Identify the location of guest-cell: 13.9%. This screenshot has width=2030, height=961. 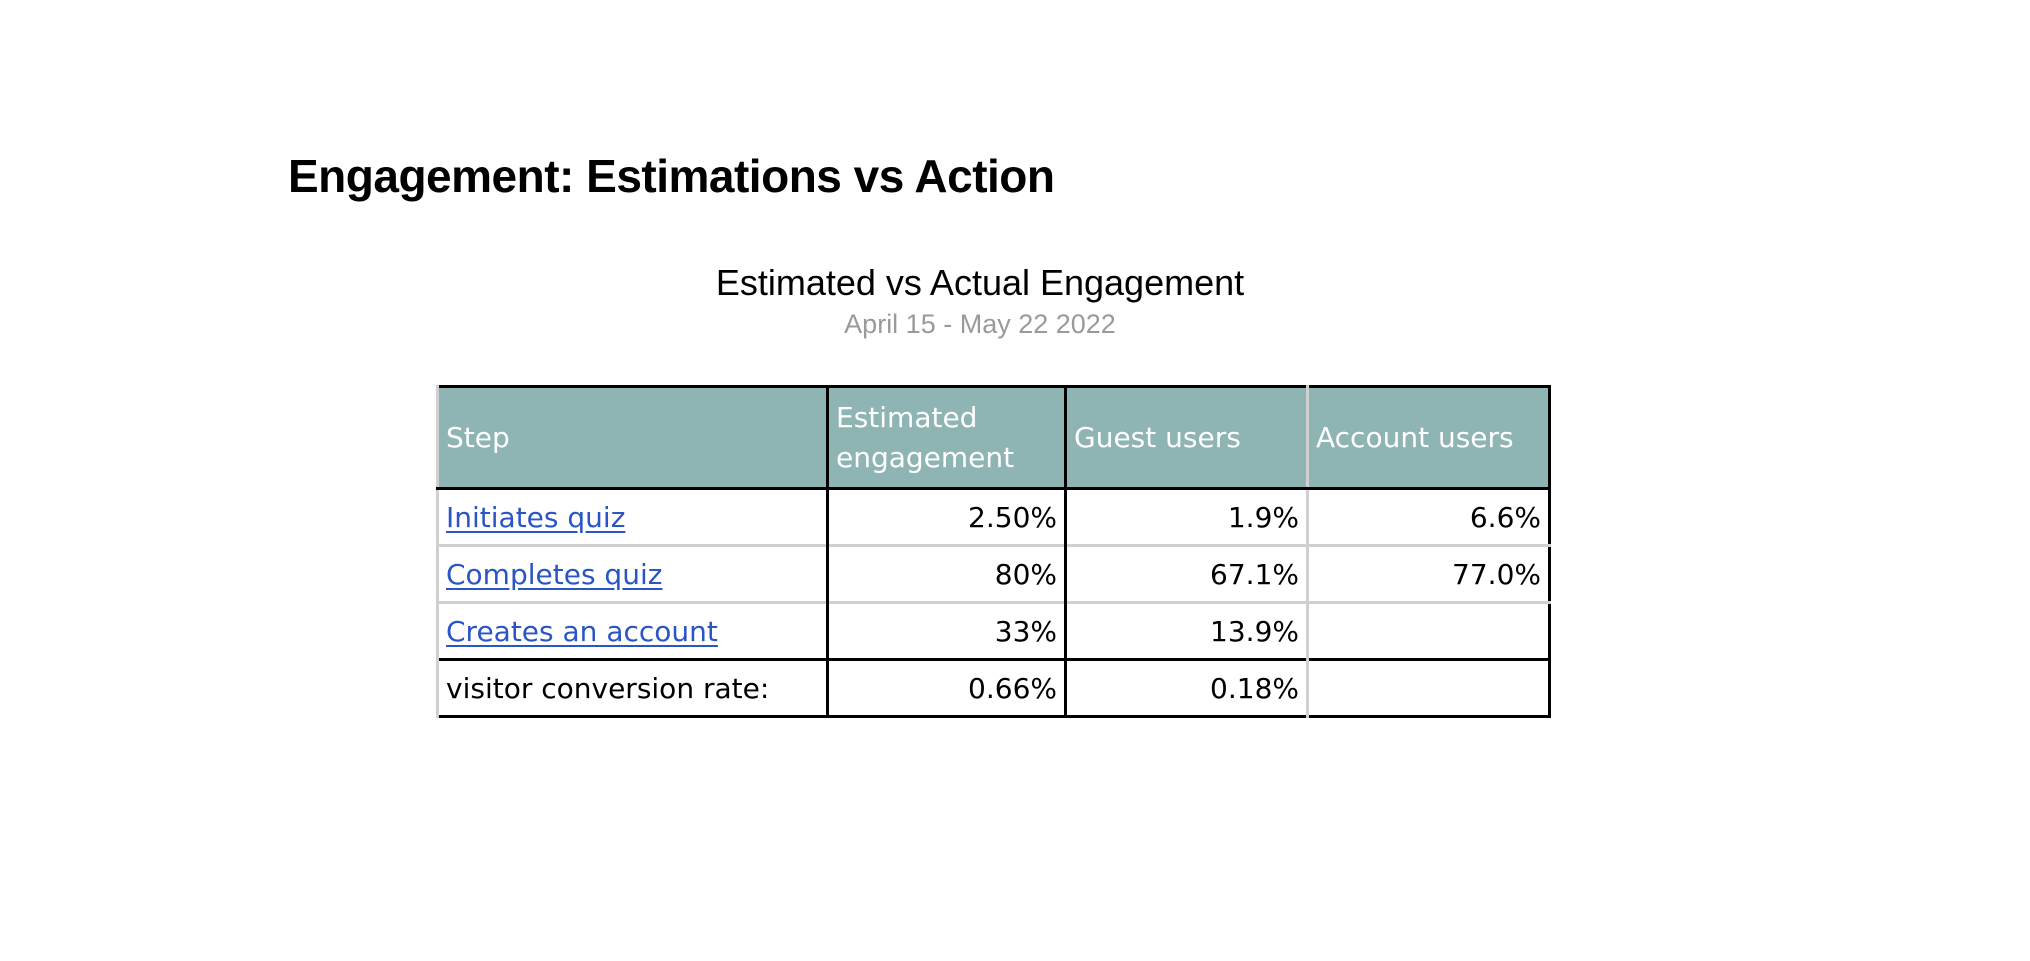
(1186, 630).